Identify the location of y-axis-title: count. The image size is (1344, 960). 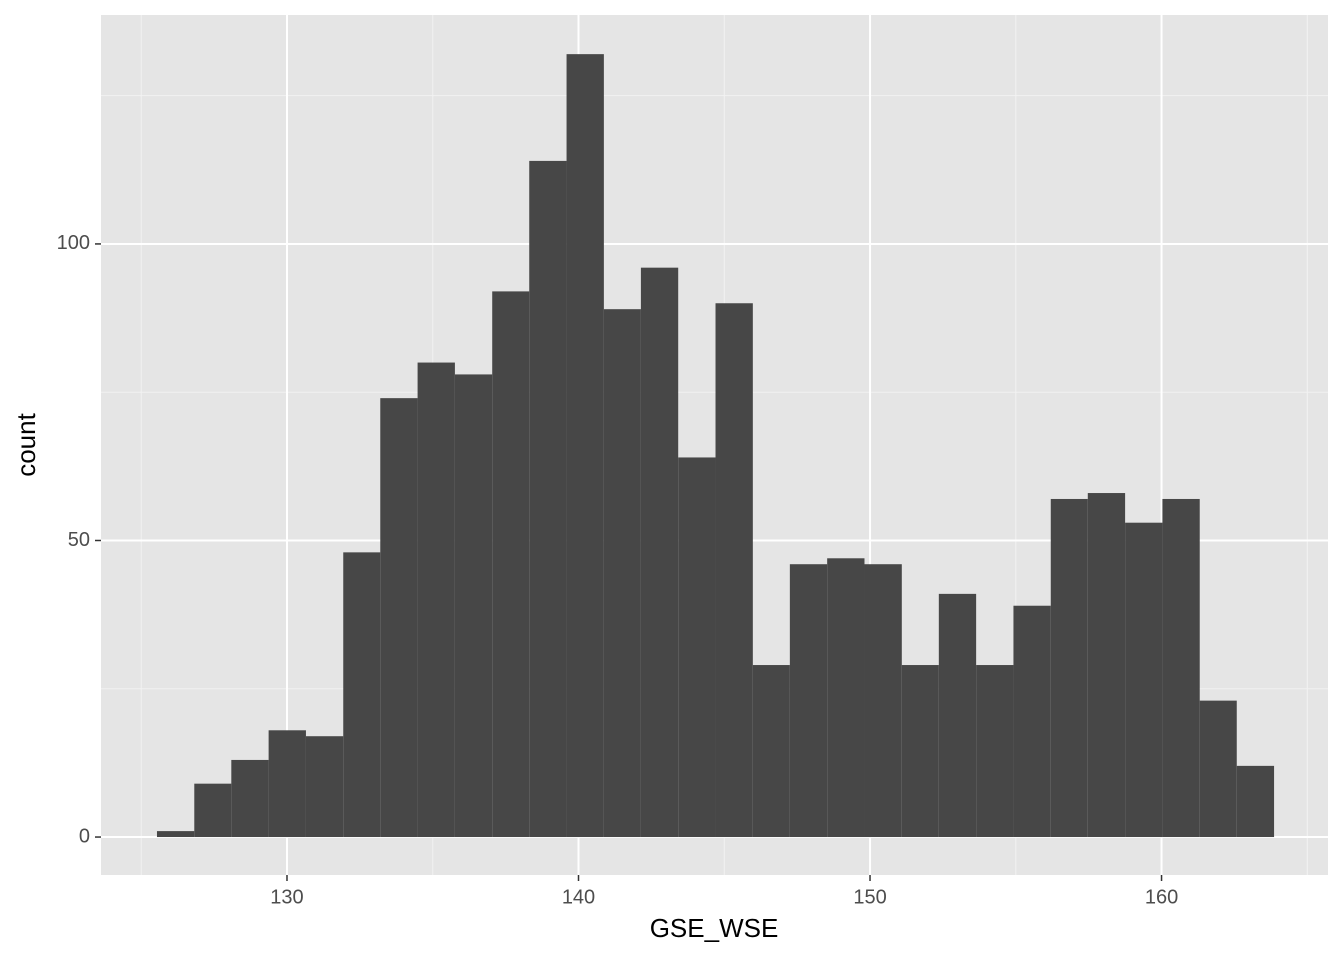
(26, 444).